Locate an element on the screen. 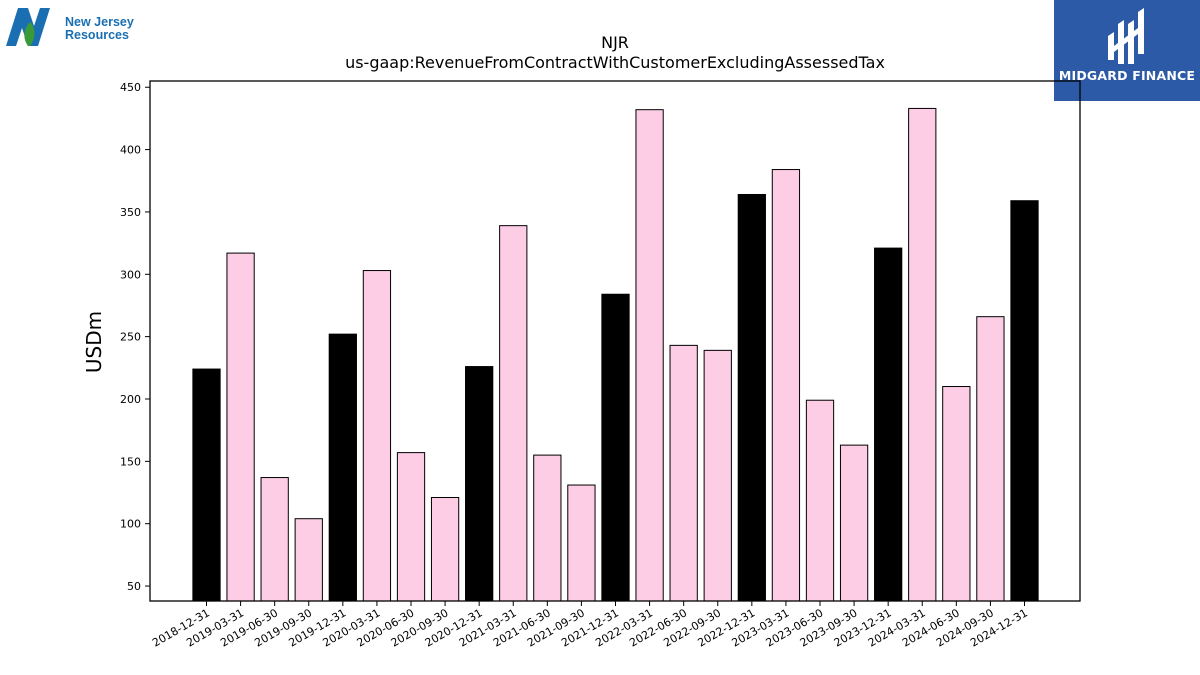 This screenshot has width=1200, height=675. y-tick-label: 250 is located at coordinates (130, 337).